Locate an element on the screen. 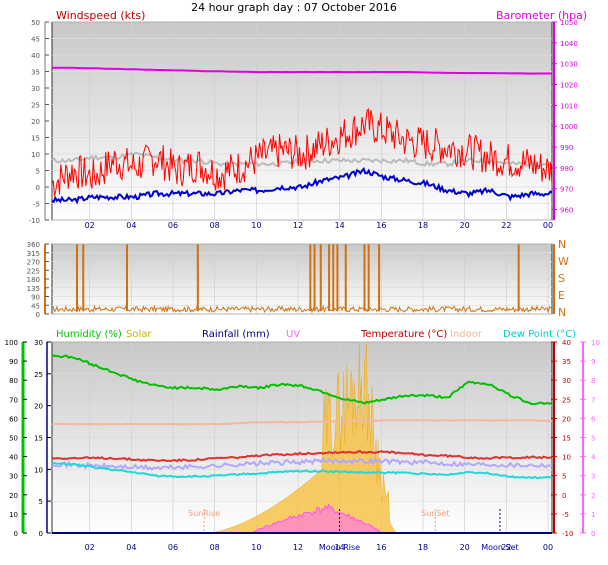 The width and height of the screenshot is (608, 565). wind-y-tick-label: 10 is located at coordinates (35, 155).